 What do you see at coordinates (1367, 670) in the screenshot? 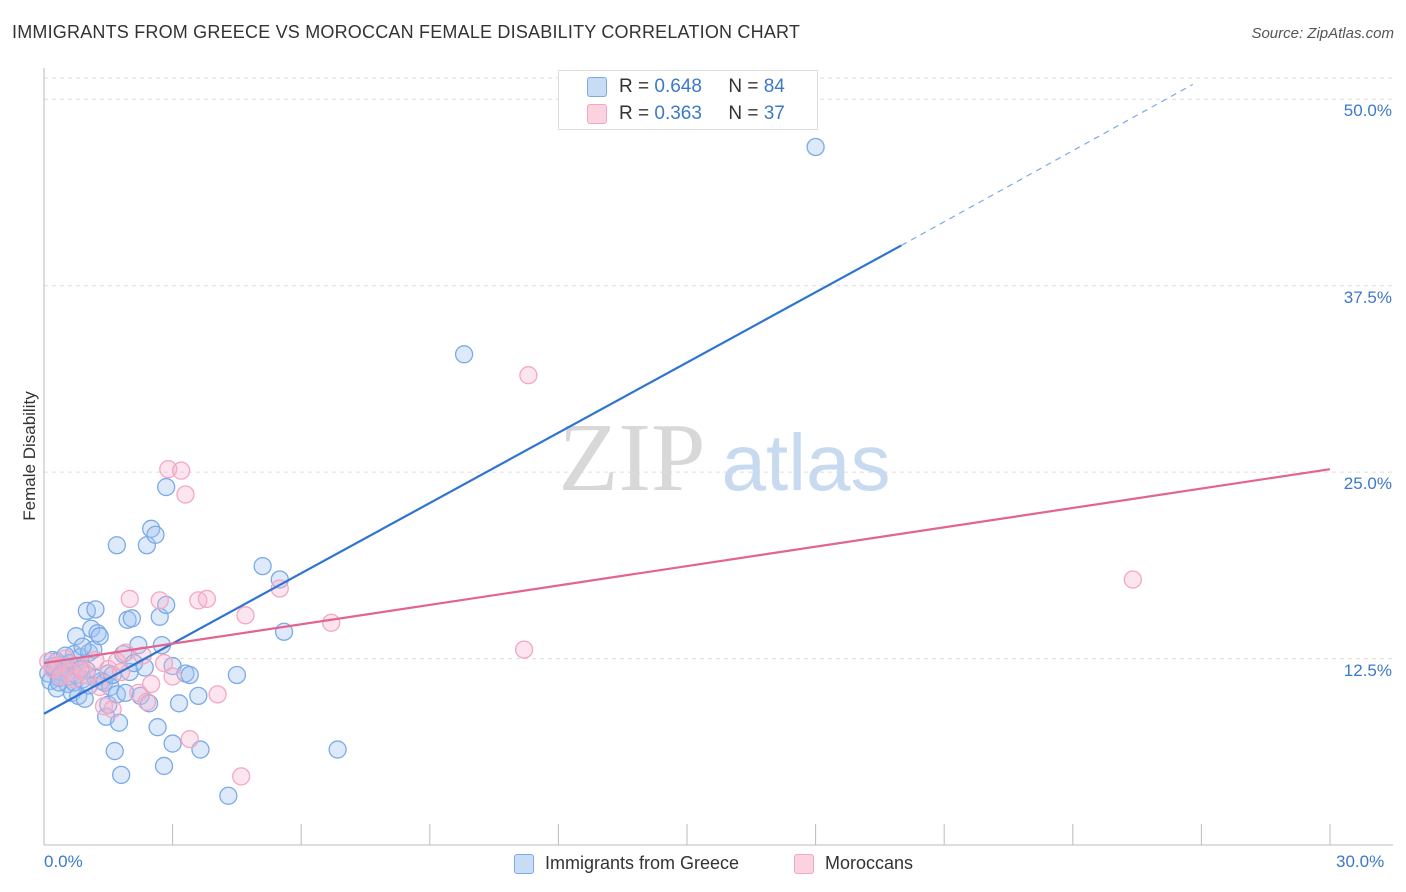
I see `y-tick-label: 12.5%` at bounding box center [1367, 670].